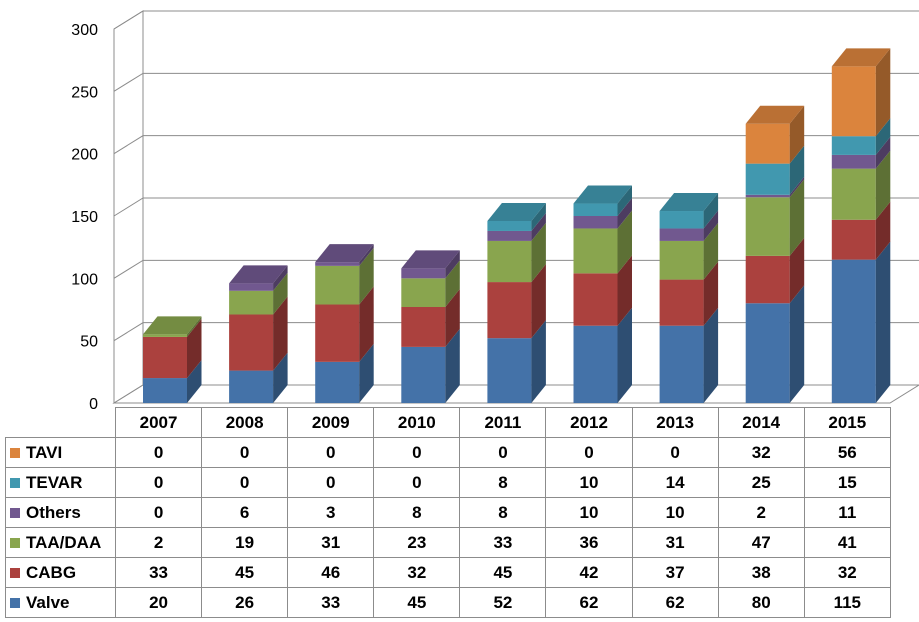 Image resolution: width=919 pixels, height=622 pixels. What do you see at coordinates (331, 422) in the screenshot?
I see `x-tick-label: 2009` at bounding box center [331, 422].